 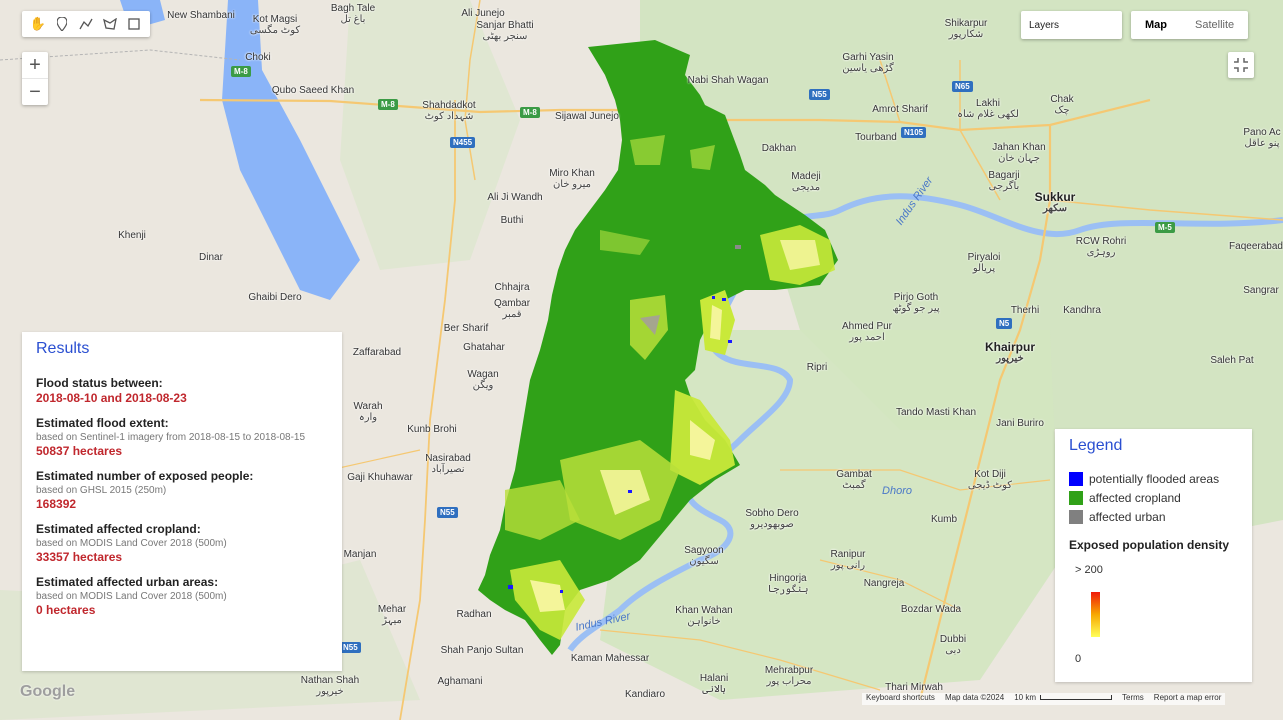 I want to click on place-label: Therhi, so click(x=1025, y=310).